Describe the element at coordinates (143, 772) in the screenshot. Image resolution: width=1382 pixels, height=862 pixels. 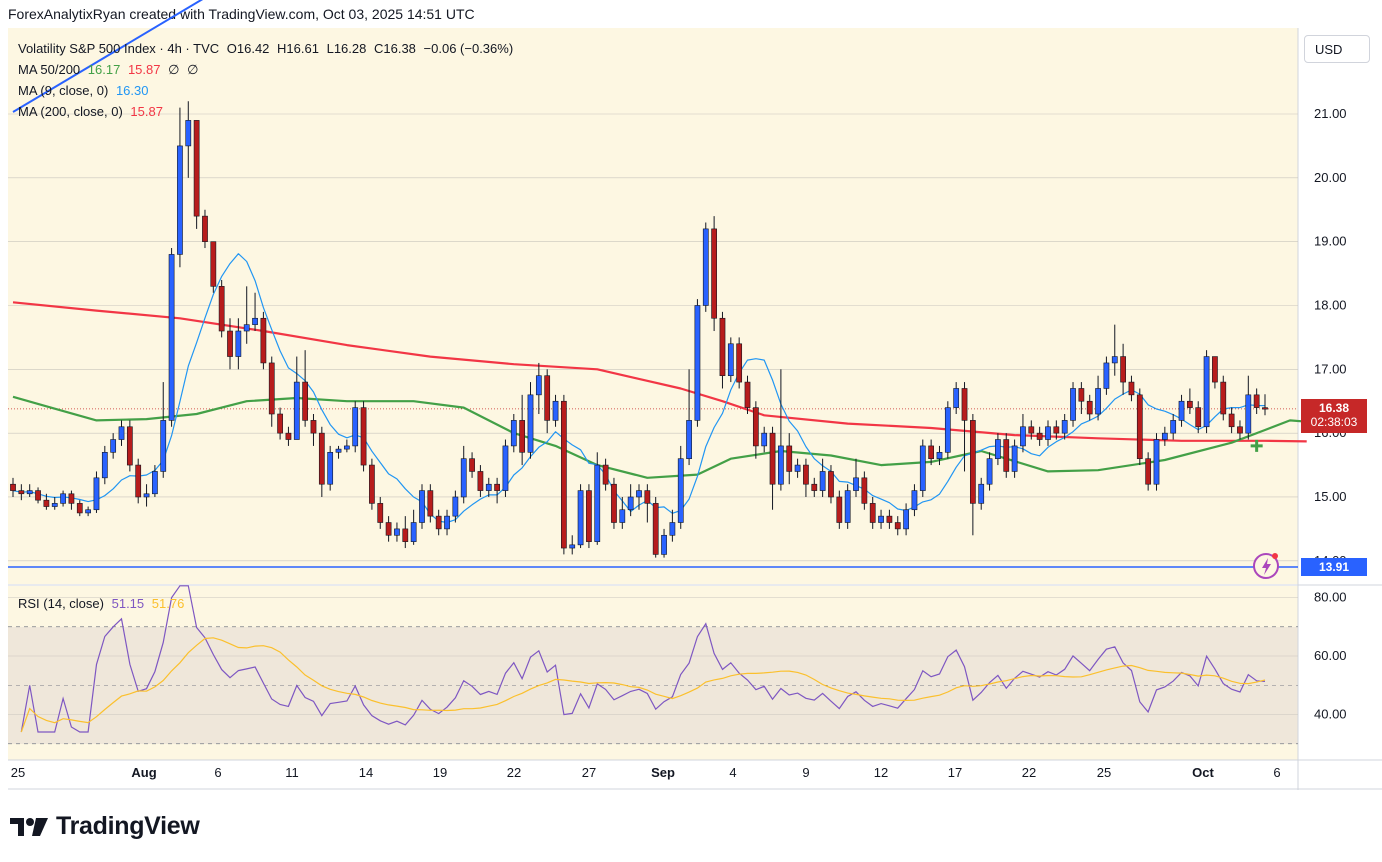
I see `time-tick-label: Aug` at that location.